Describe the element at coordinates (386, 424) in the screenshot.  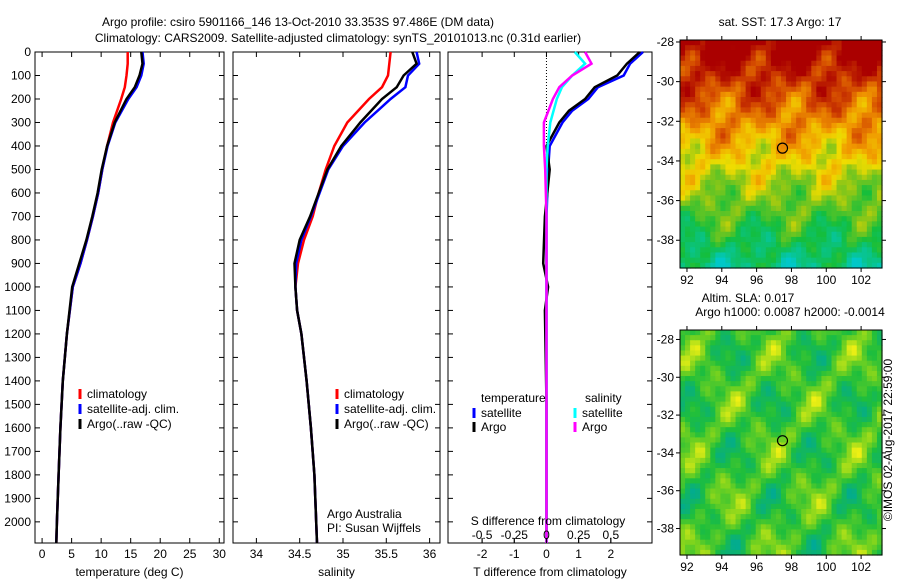
I see `legend-label: Argo(..raw -QC)` at that location.